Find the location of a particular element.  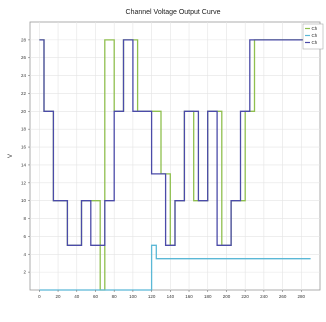

y-tick-label: 2 is located at coordinates (24, 272).